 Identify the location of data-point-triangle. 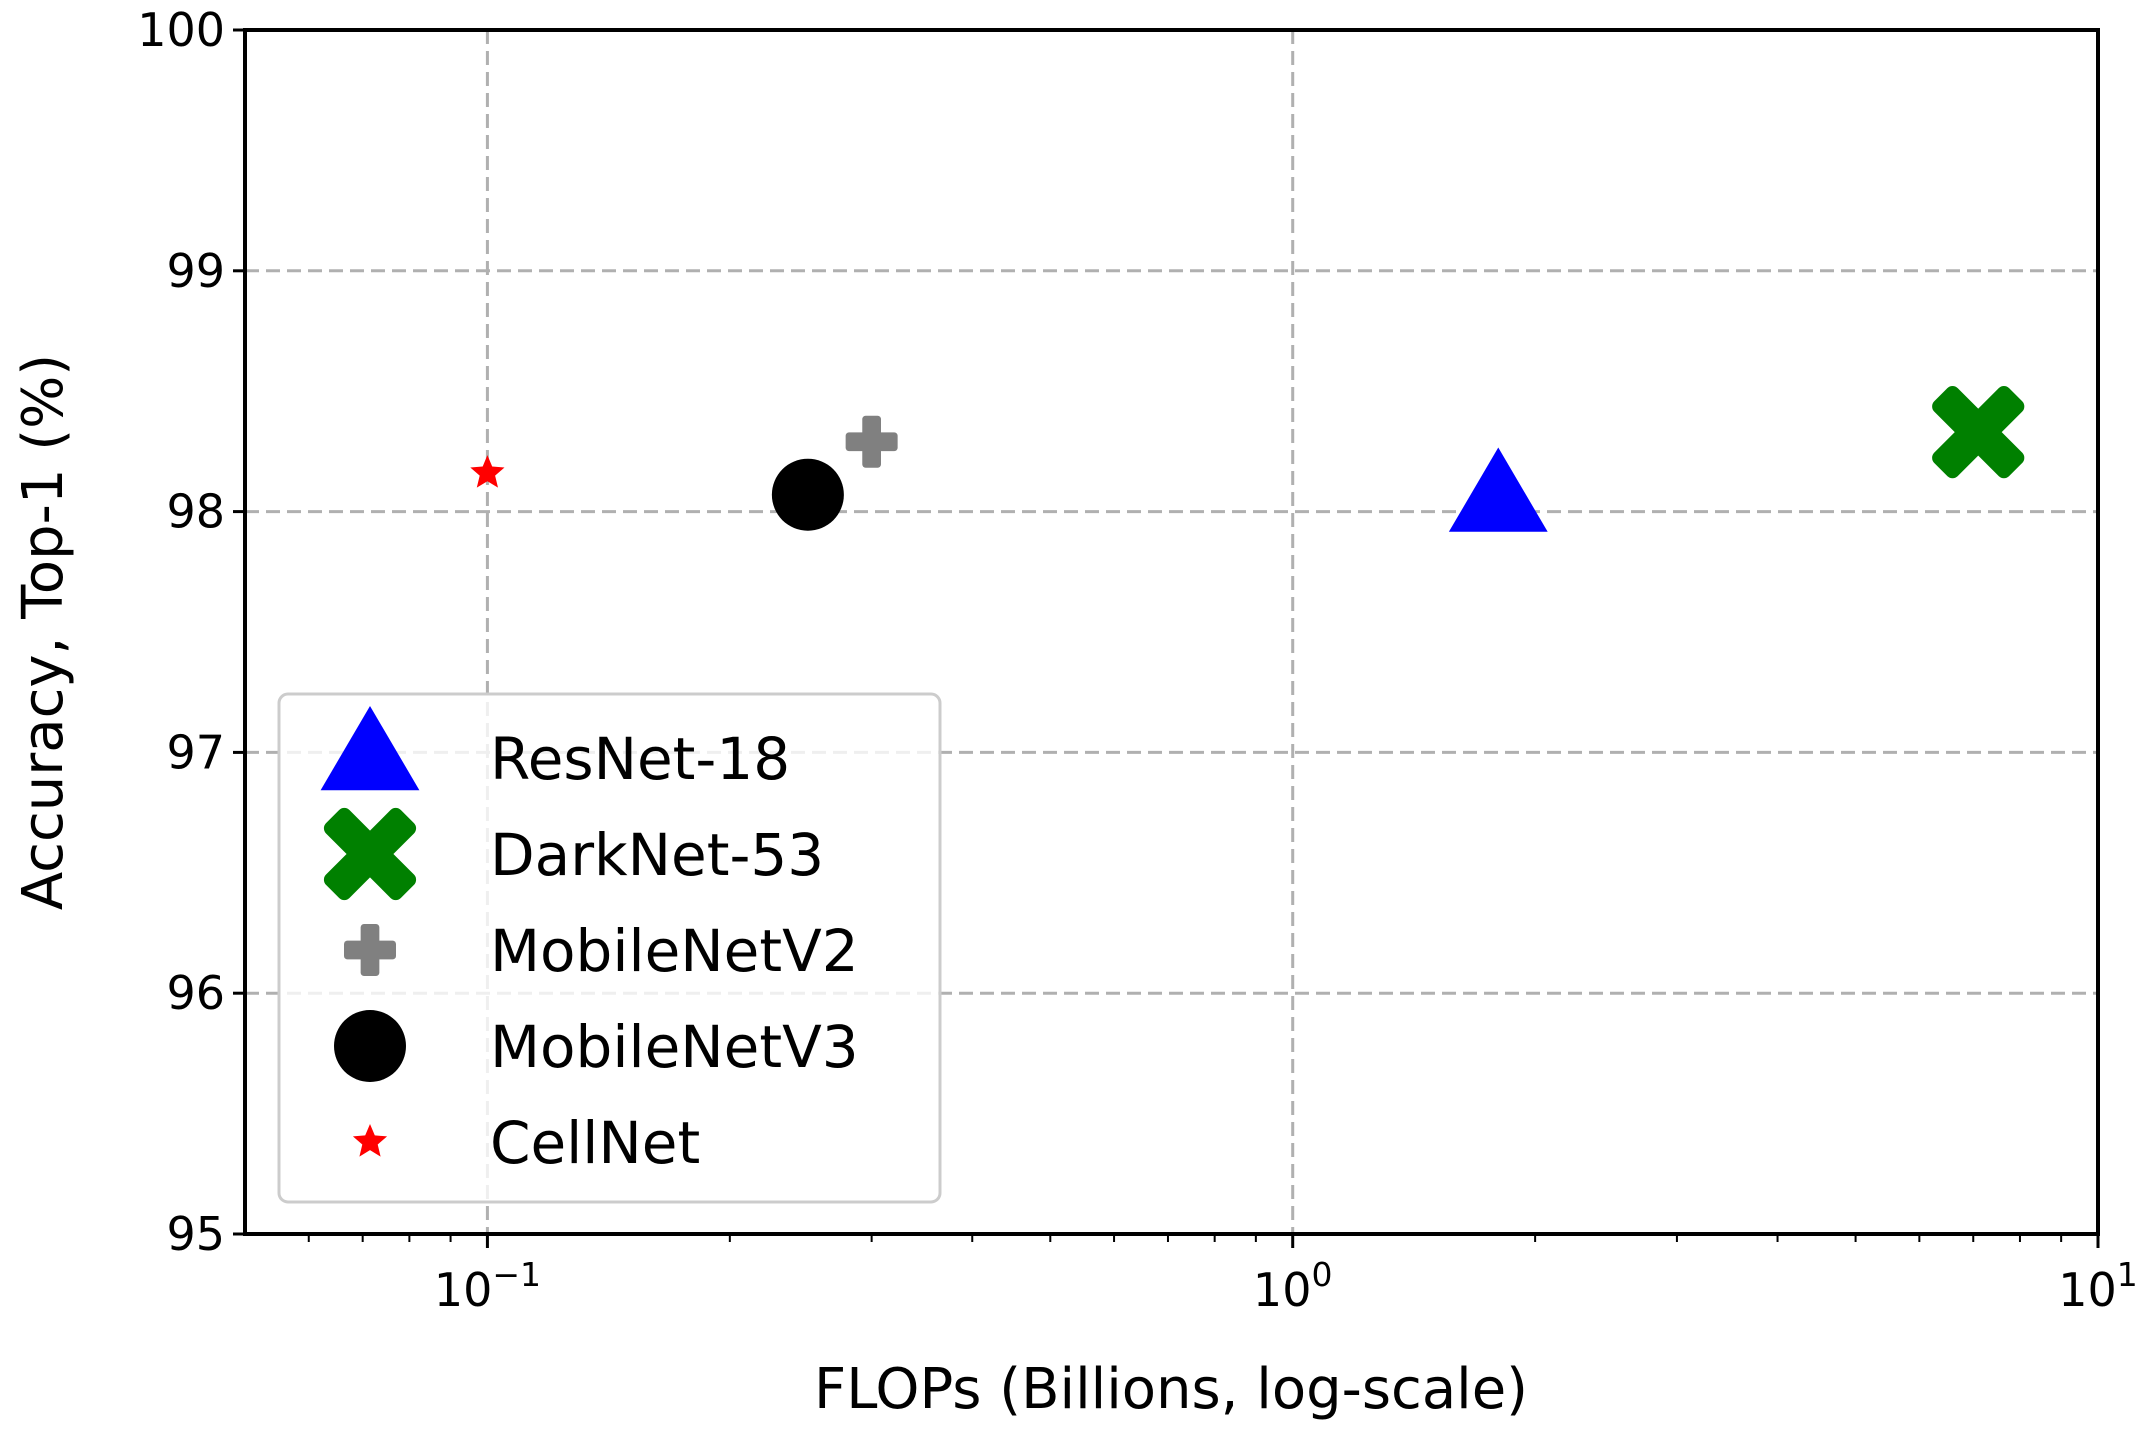
(1498, 489).